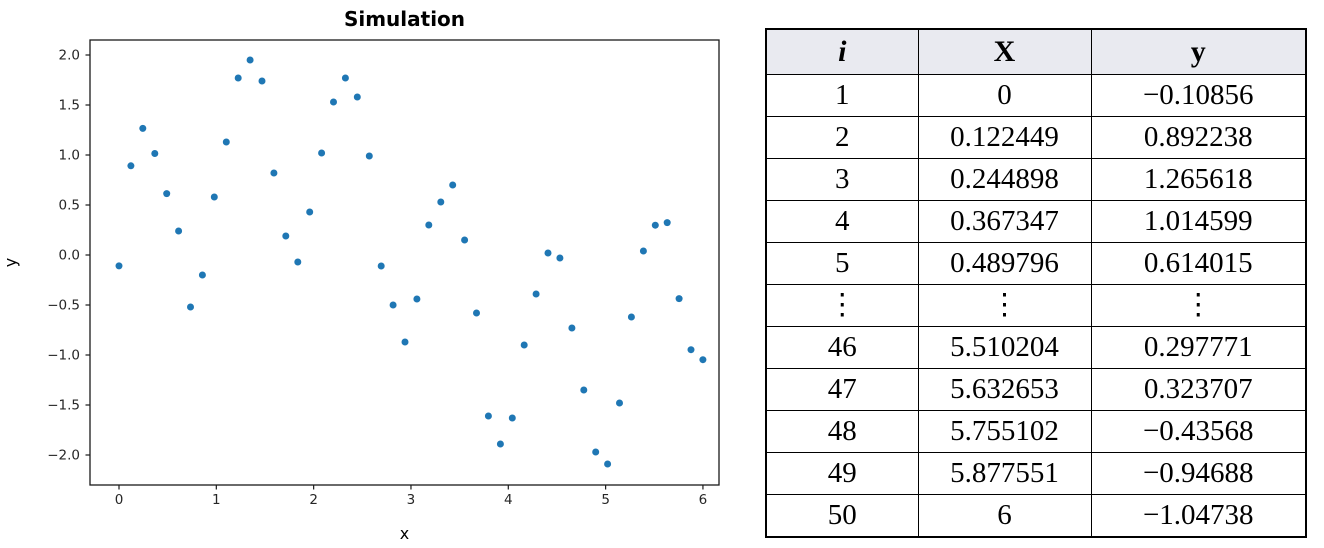  Describe the element at coordinates (1198, 473) in the screenshot. I see `table-cell: −0.94688` at that location.